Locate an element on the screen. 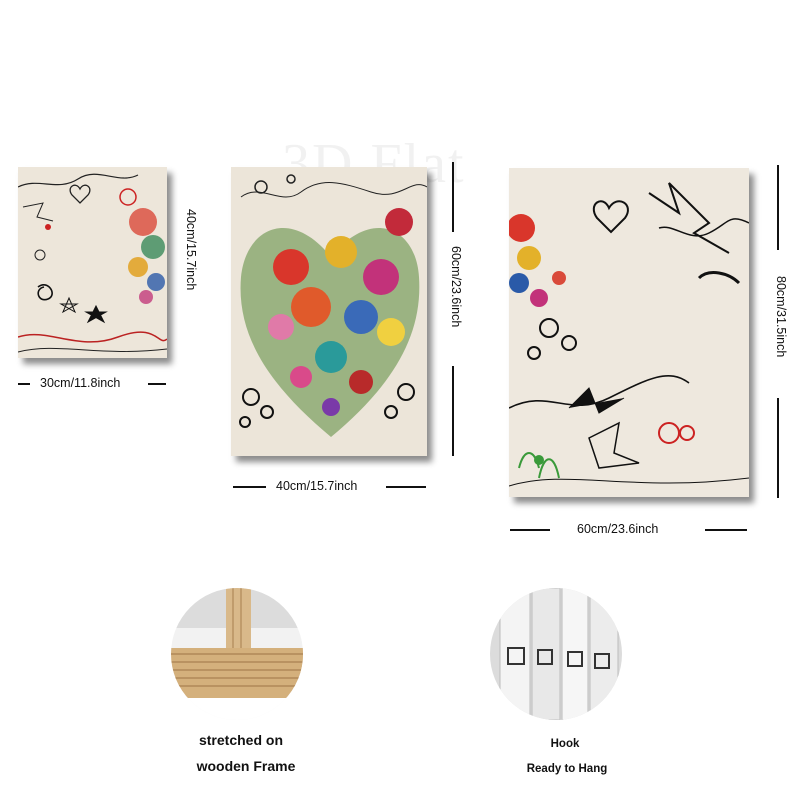 Image resolution: width=800 pixels, height=800 pixels. large-width-rule-left is located at coordinates (530, 530).